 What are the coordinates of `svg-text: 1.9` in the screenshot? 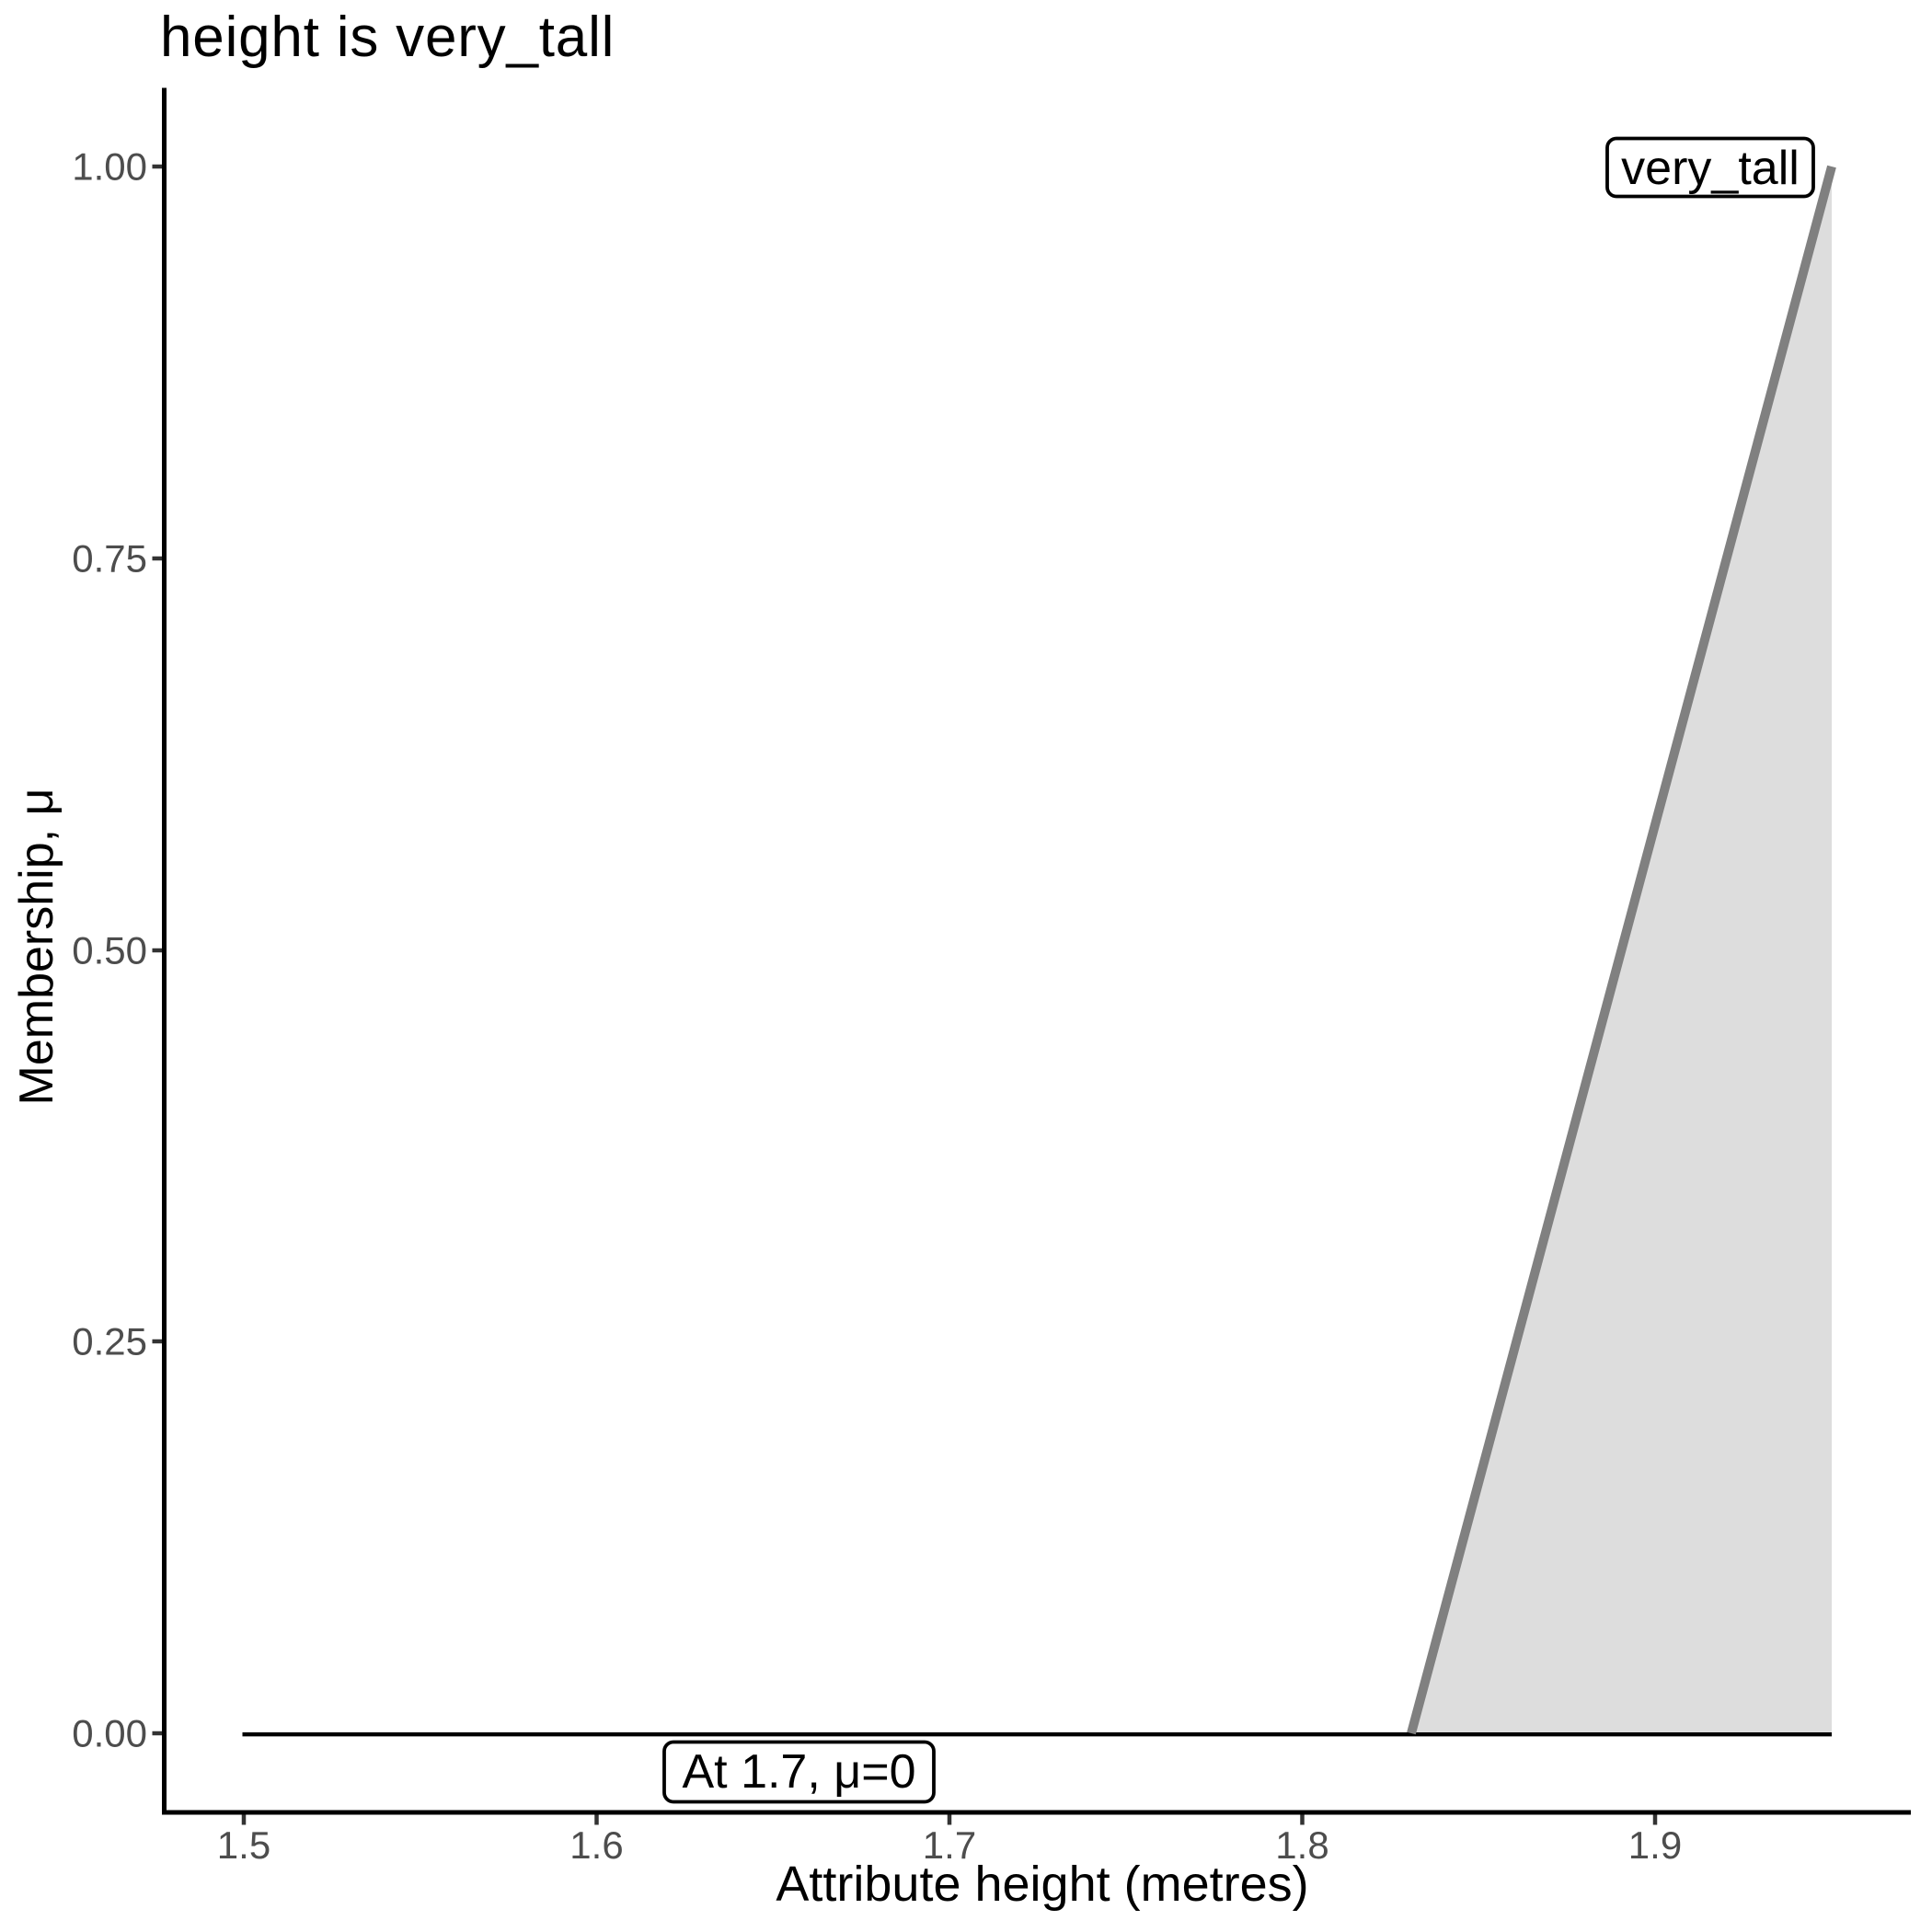 It's located at (1655, 1845).